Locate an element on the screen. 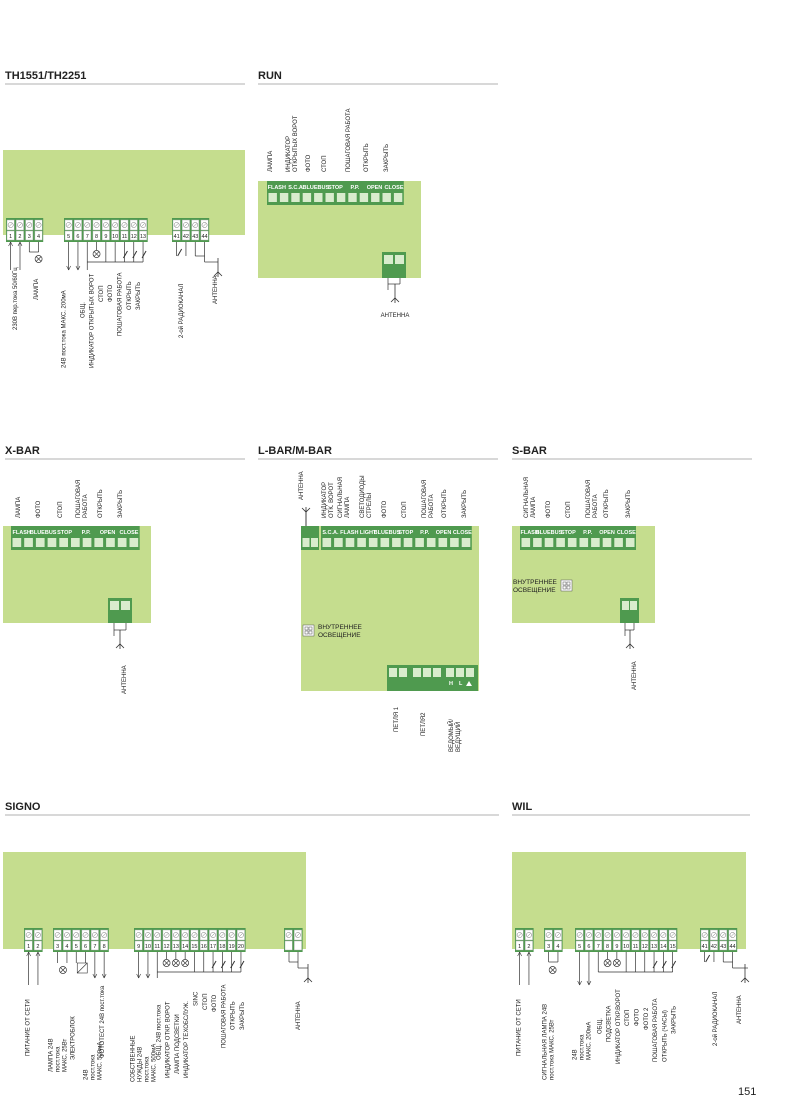 This screenshot has width=800, height=1100. wil-group3-terminal: 7 is located at coordinates (598, 940).